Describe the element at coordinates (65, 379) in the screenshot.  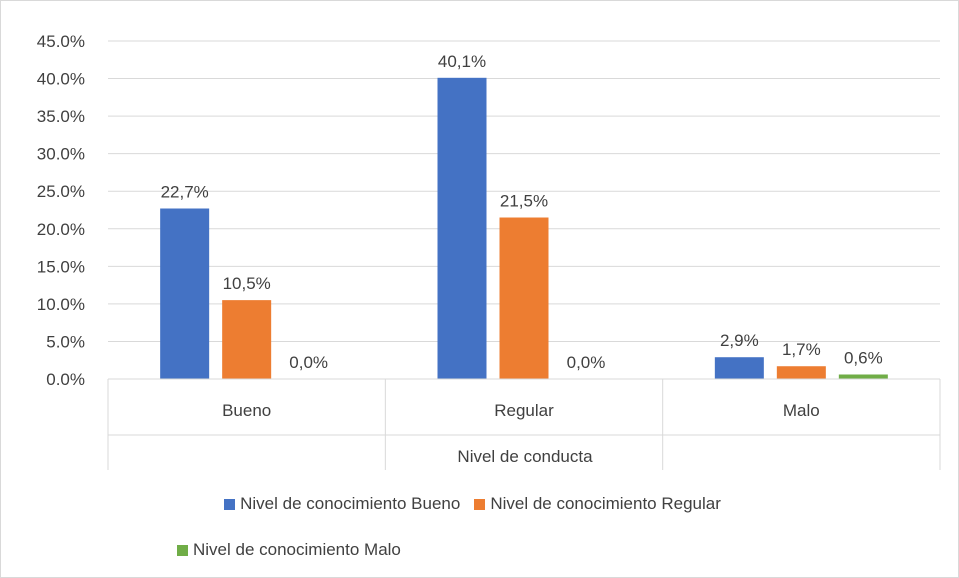
I see `y-tick-label: 0.0%` at that location.